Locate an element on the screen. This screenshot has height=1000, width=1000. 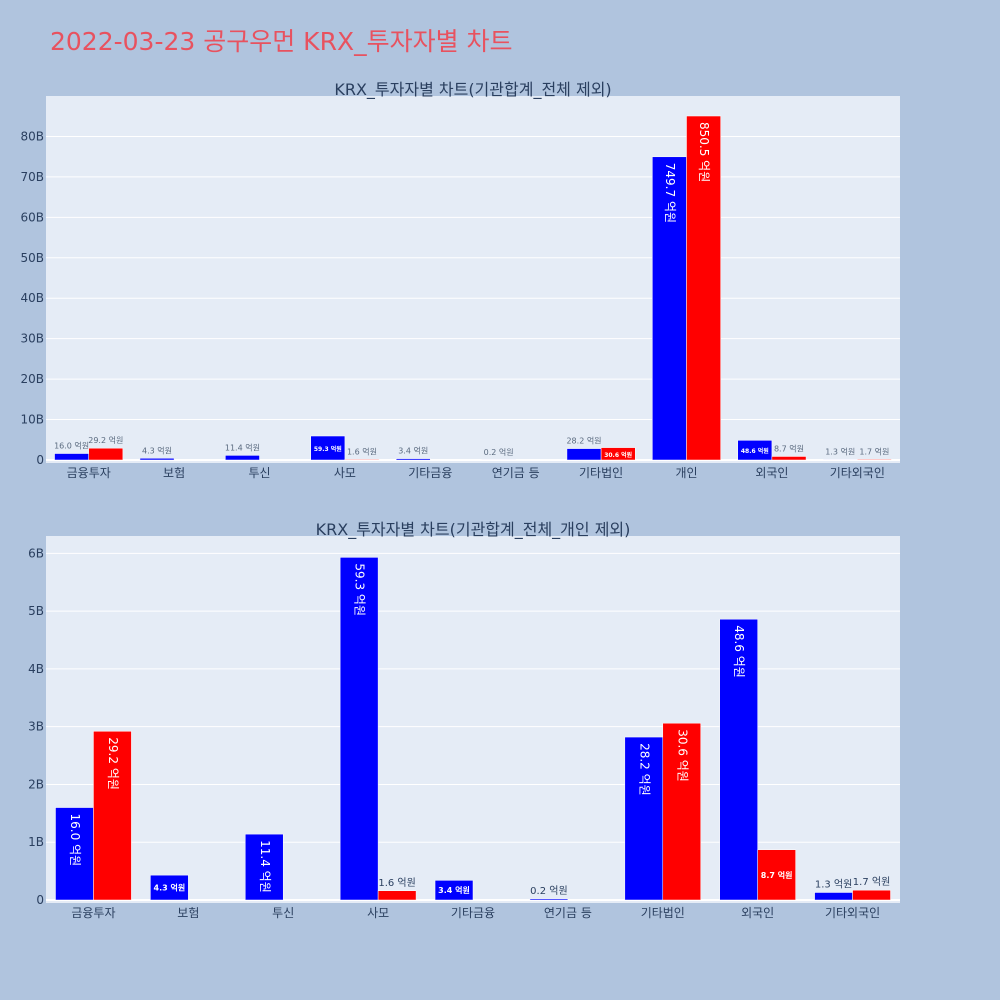
data-label: 749.7 억원 is located at coordinates (670, 193).